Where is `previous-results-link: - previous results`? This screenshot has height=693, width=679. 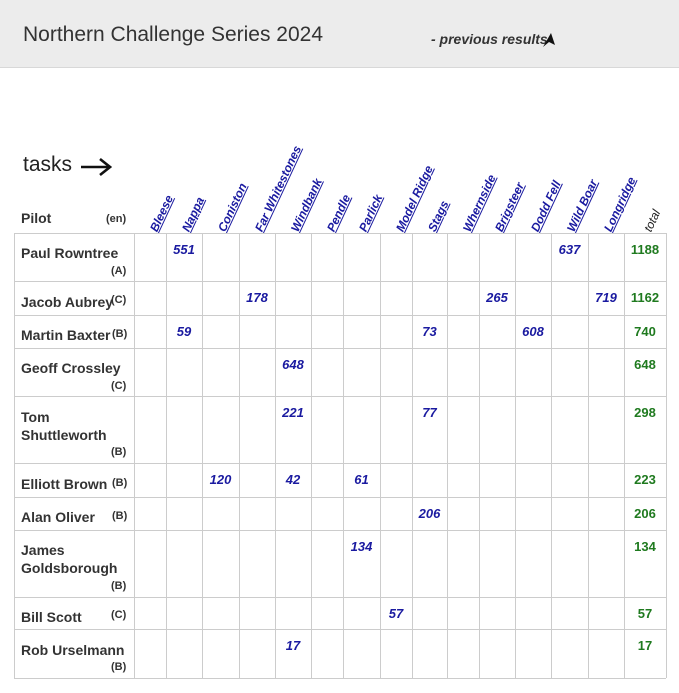 previous-results-link: - previous results is located at coordinates (489, 39).